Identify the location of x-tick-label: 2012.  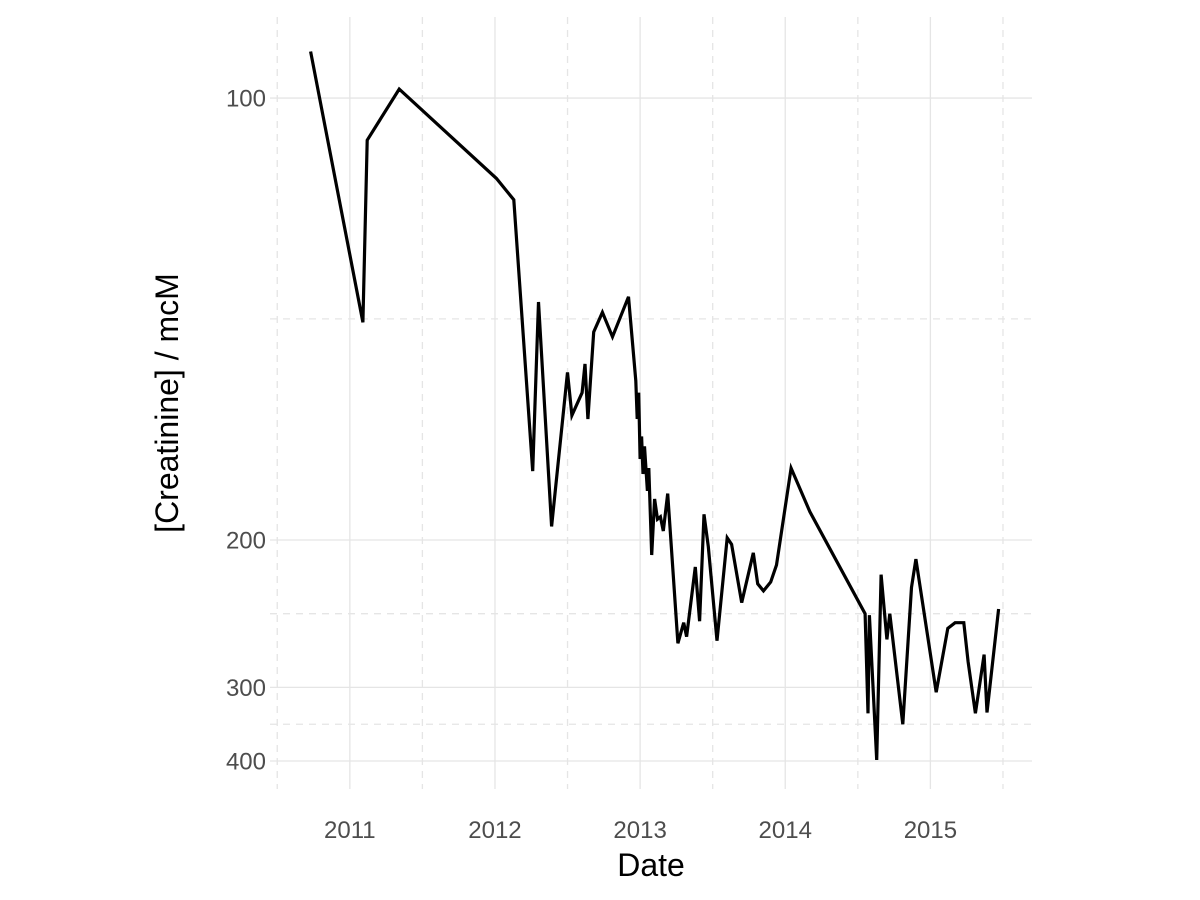
(494, 830).